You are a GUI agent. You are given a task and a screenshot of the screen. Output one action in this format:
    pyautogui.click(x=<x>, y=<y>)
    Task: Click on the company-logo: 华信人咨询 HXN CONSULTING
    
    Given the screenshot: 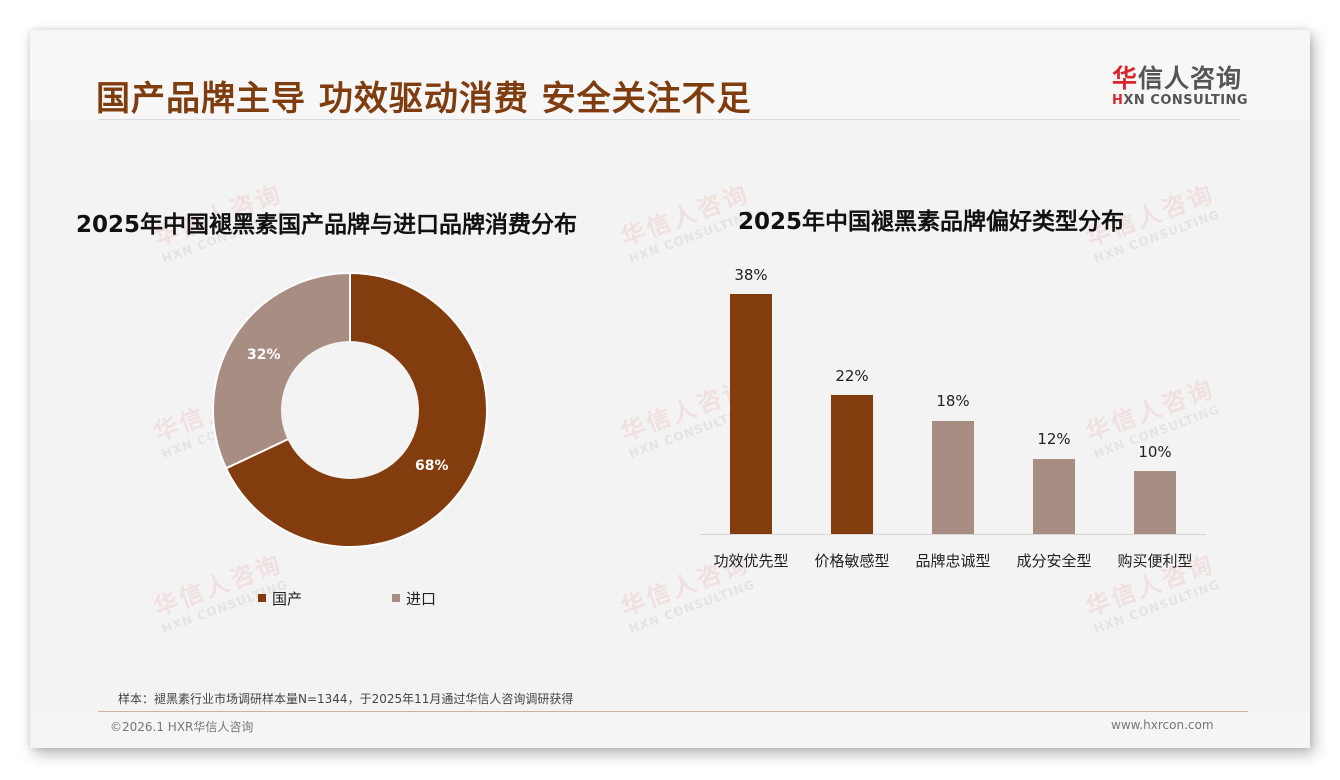 What is the action you would take?
    pyautogui.click(x=1180, y=86)
    